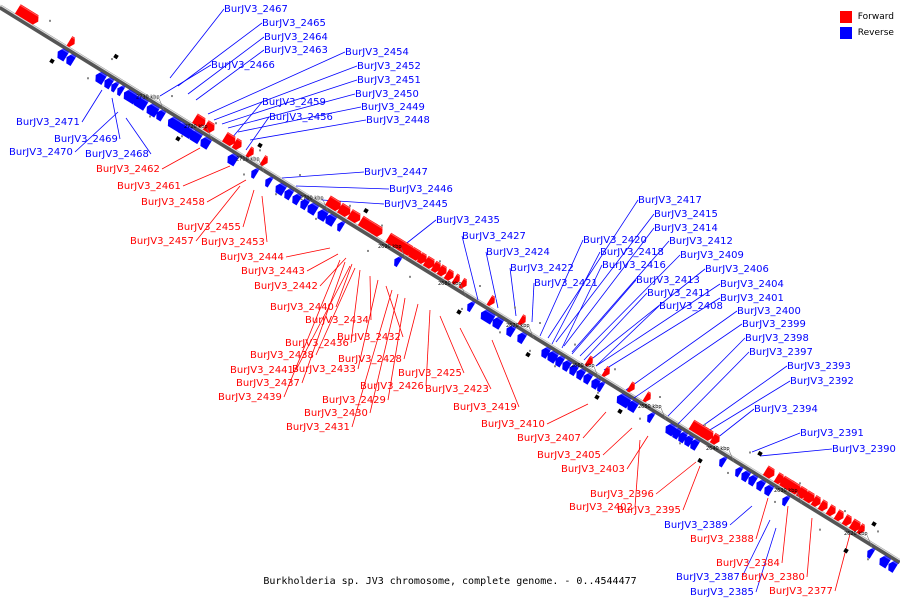 The height and width of the screenshot is (600, 900). What do you see at coordinates (302, 307) in the screenshot?
I see `forward-gene-label: BurJV3_2440` at bounding box center [302, 307].